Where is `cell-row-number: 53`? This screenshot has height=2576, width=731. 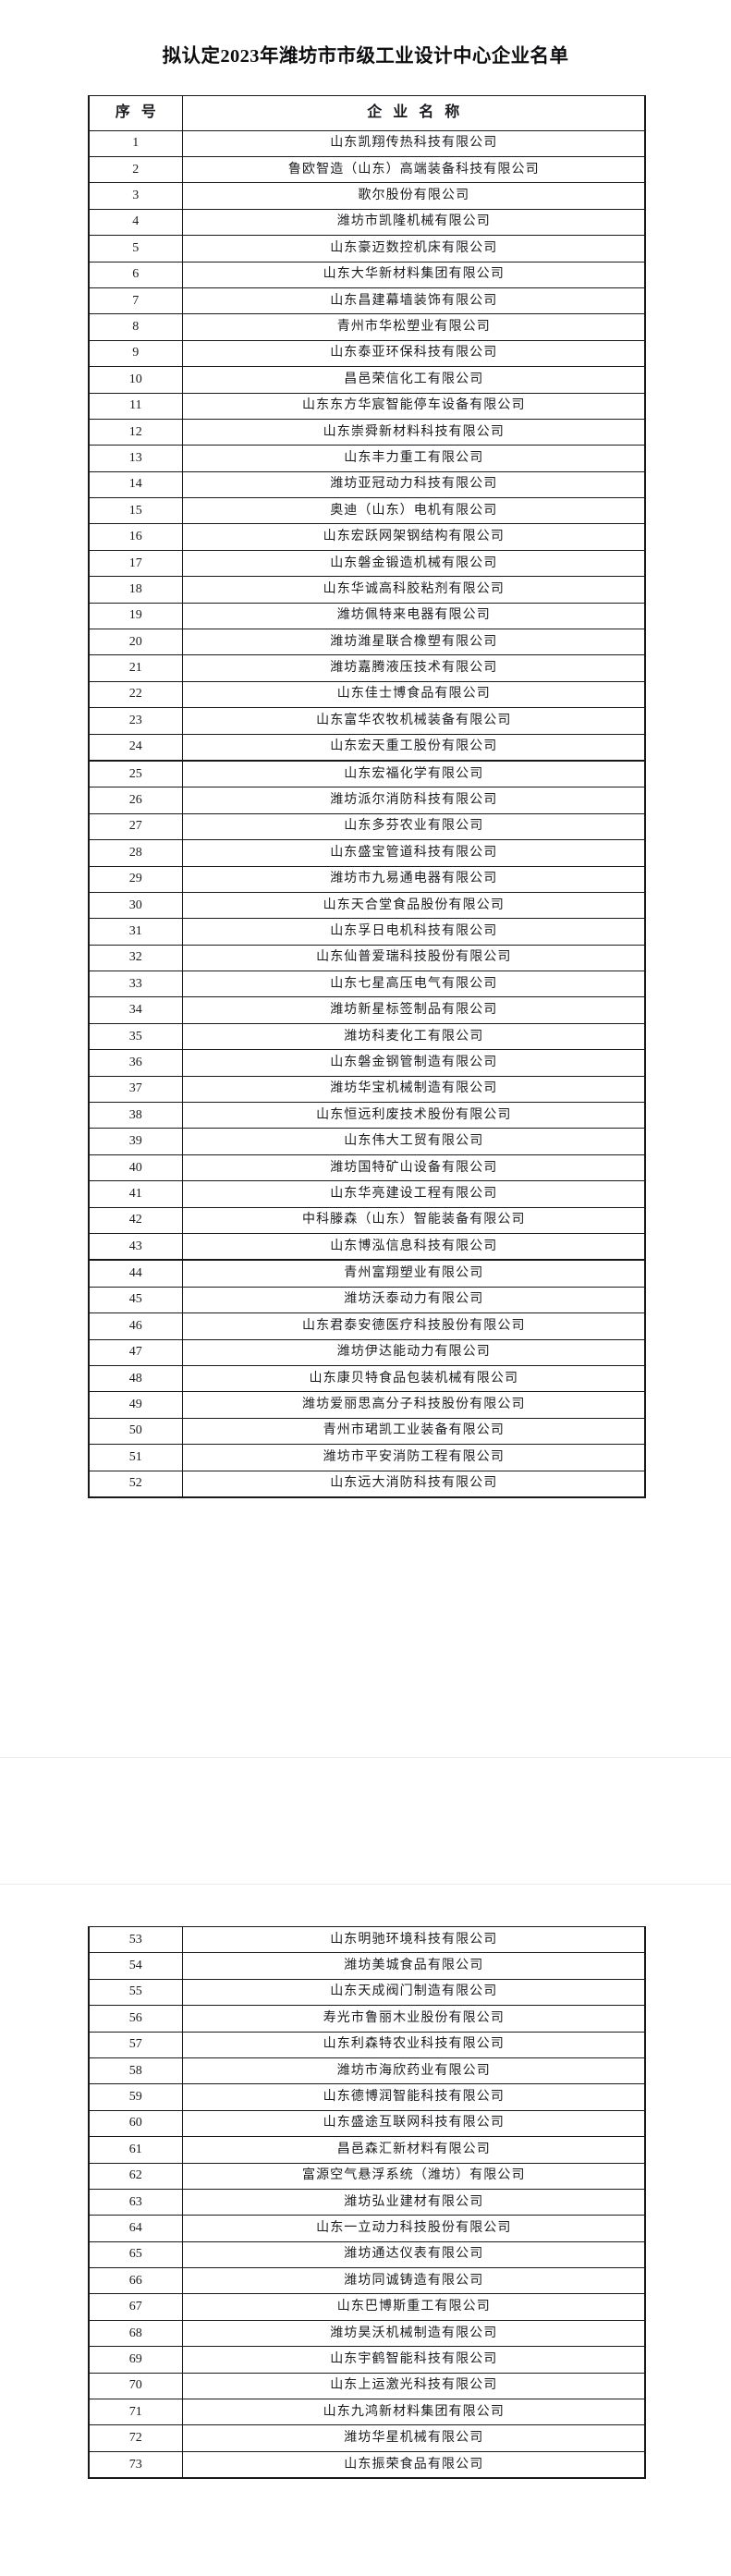 cell-row-number: 53 is located at coordinates (135, 1939).